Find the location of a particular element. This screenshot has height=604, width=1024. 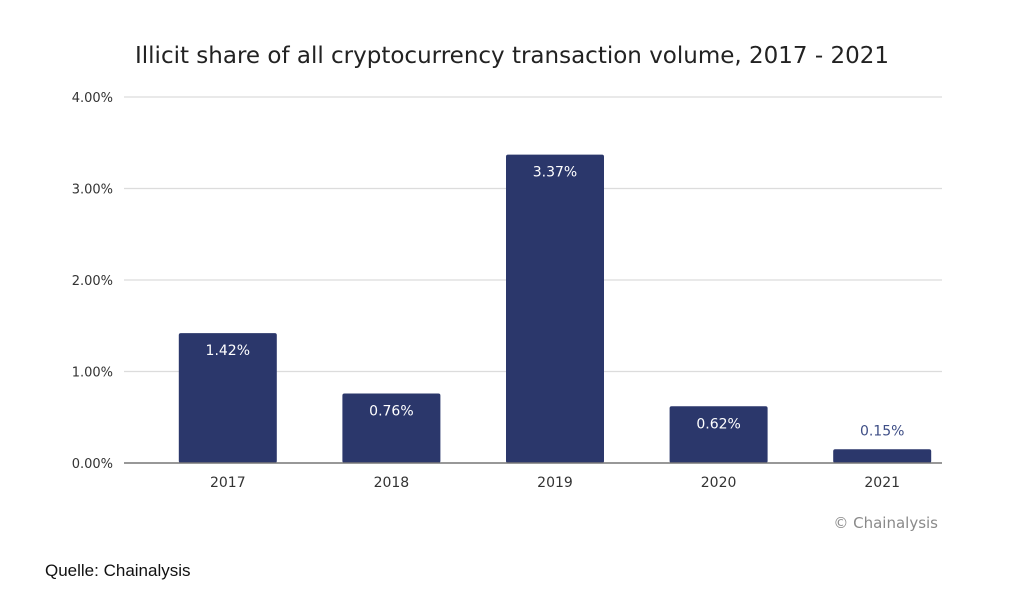

bar-2017 is located at coordinates (227, 398).